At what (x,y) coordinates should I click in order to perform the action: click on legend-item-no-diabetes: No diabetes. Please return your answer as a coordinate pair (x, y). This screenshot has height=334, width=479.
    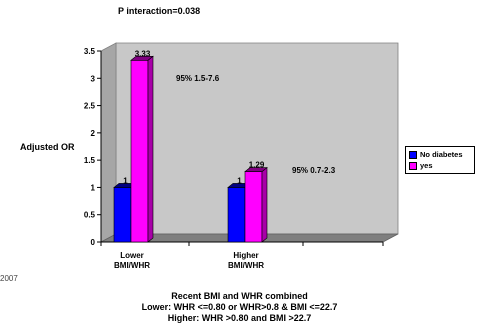
    Looking at the image, I should click on (440, 154).